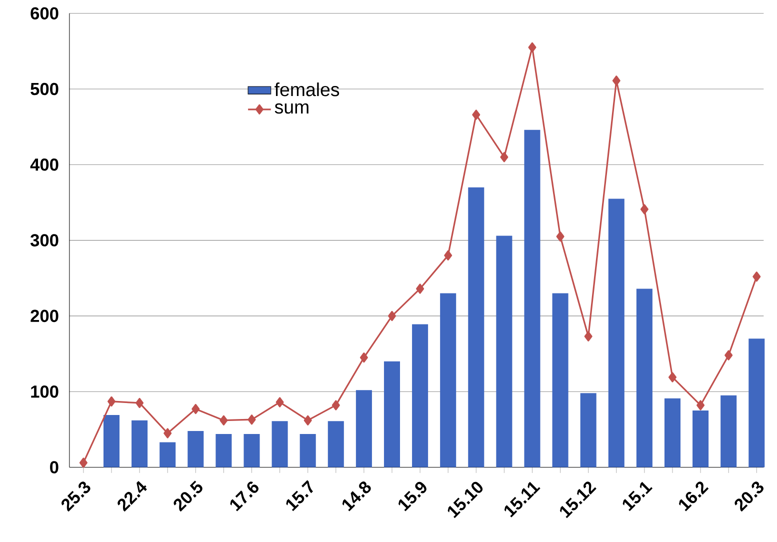  What do you see at coordinates (412, 497) in the screenshot?
I see `x-tick-label: 15.9` at bounding box center [412, 497].